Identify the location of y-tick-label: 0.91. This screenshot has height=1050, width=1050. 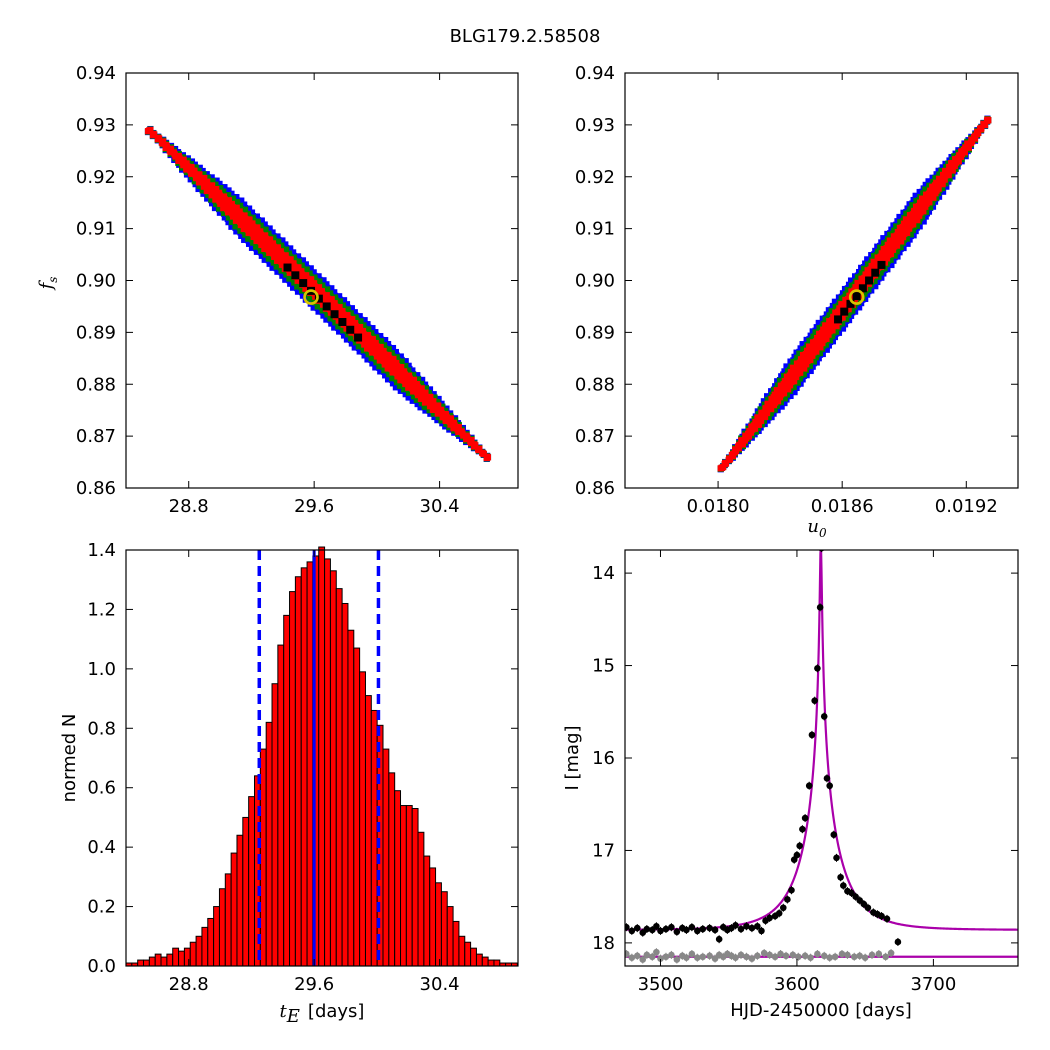
(595, 229).